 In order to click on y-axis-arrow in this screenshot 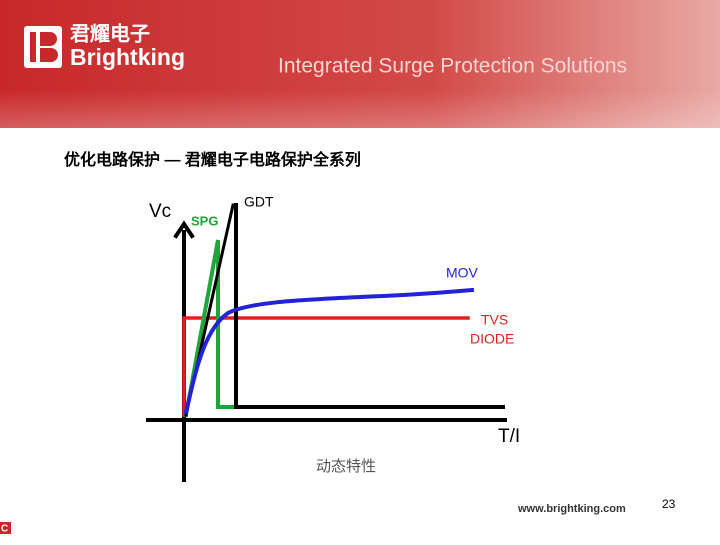, I will do `click(184, 229)`.